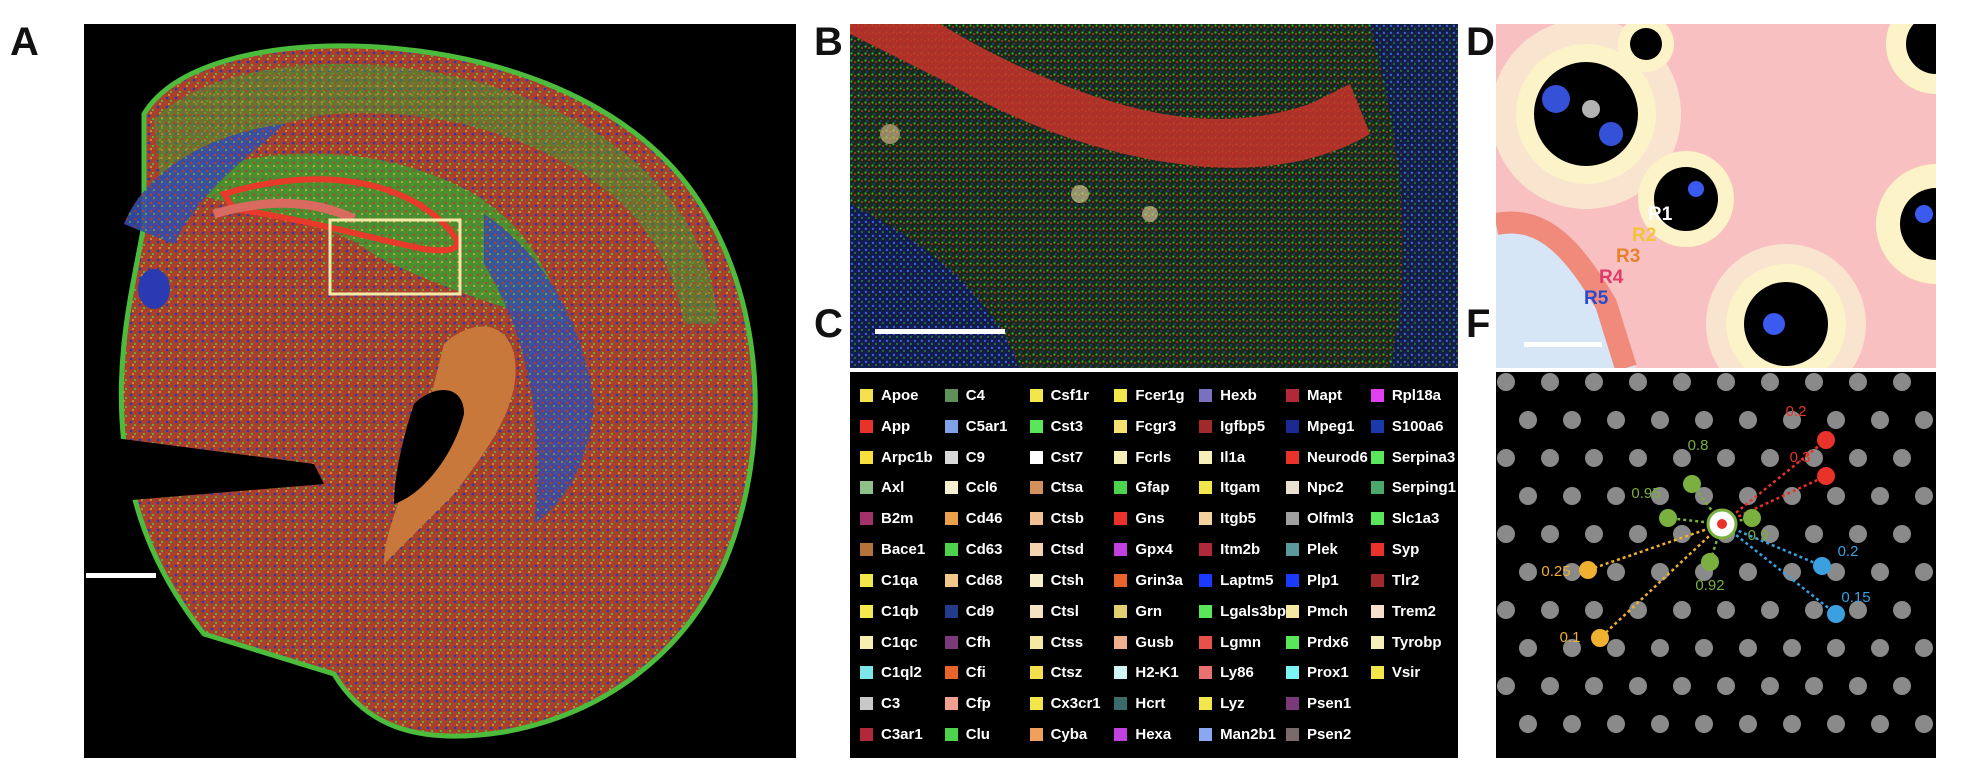  I want to click on legend-item: Tyrobp, so click(1413, 642).